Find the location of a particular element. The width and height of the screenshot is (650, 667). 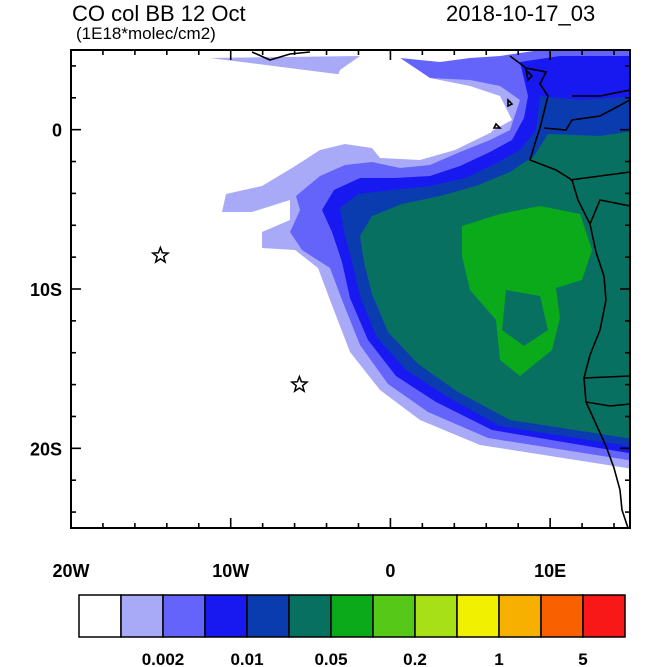

map-units: (1E18*molec/cm2) is located at coordinates (146, 33).